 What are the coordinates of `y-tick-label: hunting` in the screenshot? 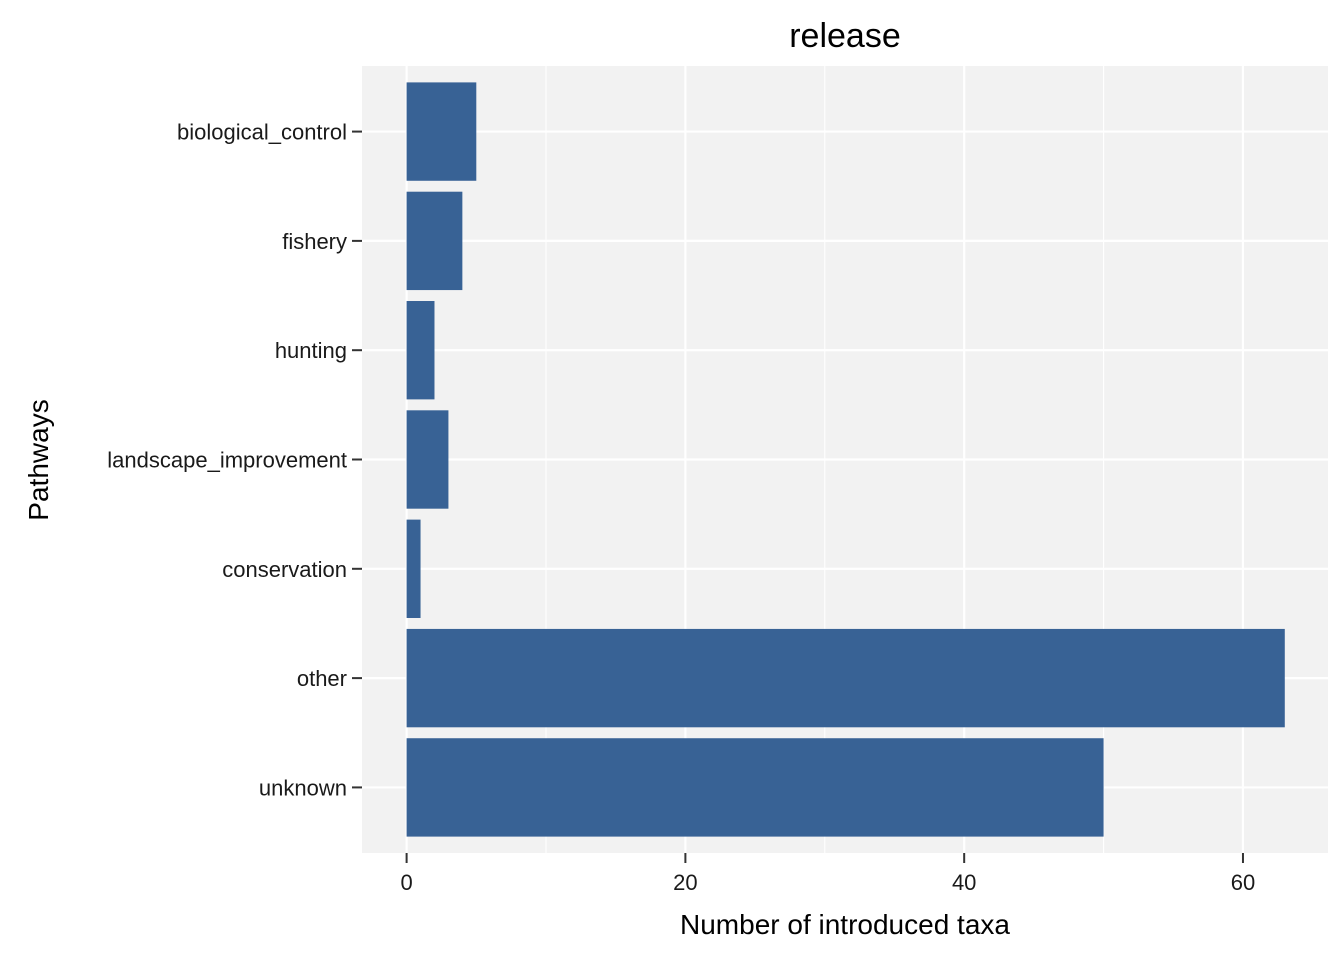 It's located at (311, 350).